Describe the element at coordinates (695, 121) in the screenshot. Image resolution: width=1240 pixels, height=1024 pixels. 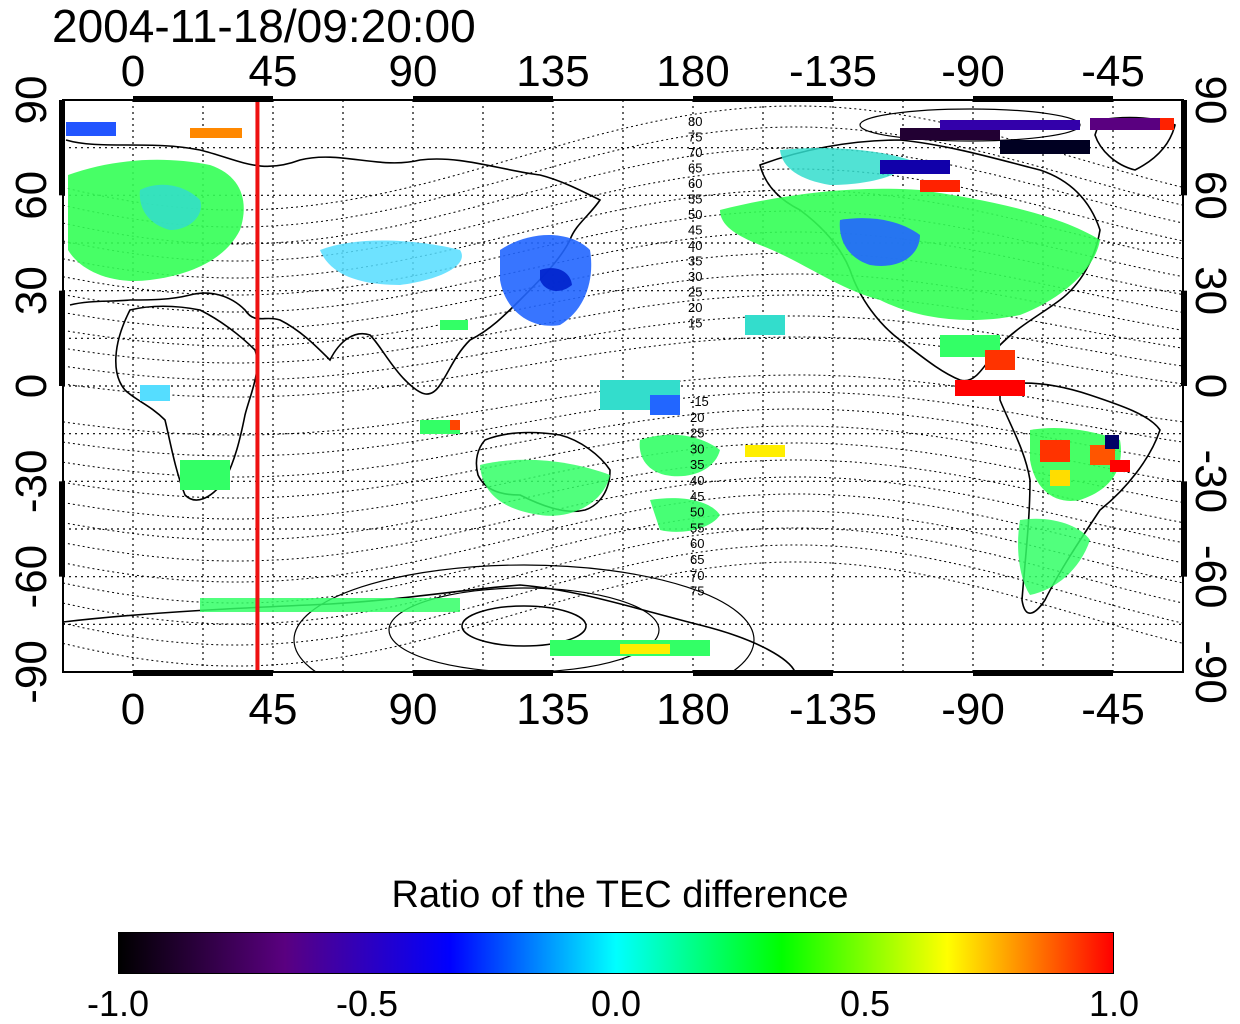
I see `contour-label: 80` at that location.